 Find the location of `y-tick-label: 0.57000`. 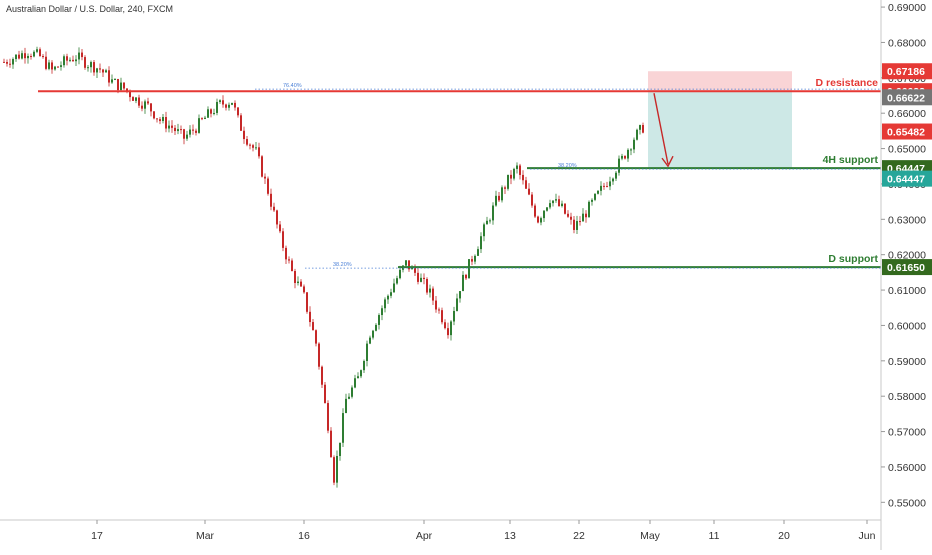

y-tick-label: 0.57000 is located at coordinates (907, 433).